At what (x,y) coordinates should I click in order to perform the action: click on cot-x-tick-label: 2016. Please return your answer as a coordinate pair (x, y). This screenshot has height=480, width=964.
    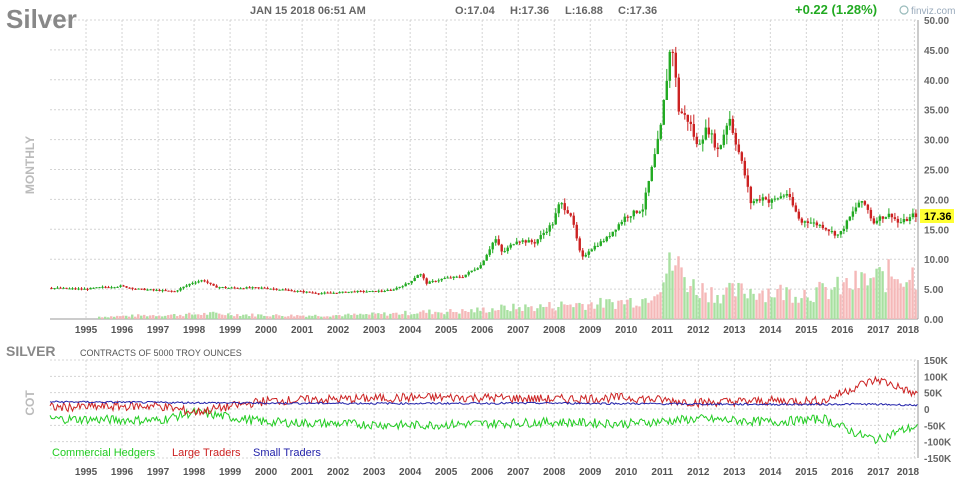
    Looking at the image, I should click on (842, 472).